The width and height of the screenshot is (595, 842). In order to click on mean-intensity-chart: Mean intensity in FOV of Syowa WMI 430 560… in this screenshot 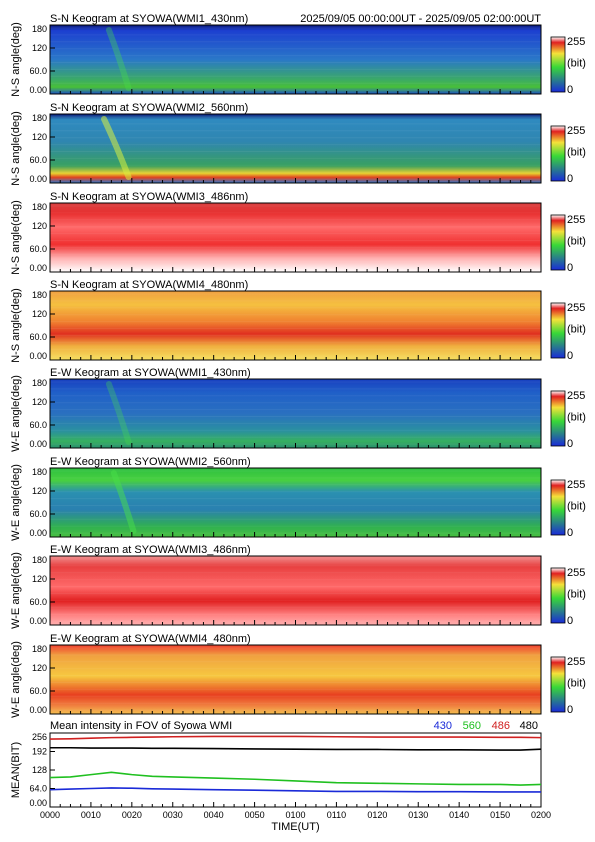, I will do `click(280, 776)`.